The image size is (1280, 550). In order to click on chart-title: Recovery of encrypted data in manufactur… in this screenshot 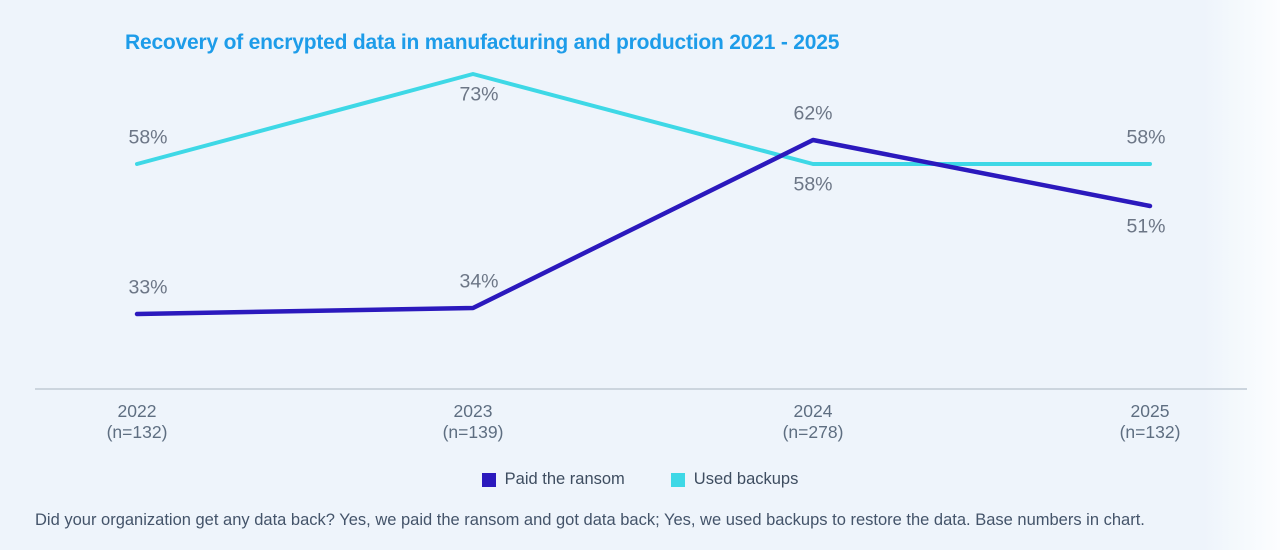, I will do `click(482, 42)`.